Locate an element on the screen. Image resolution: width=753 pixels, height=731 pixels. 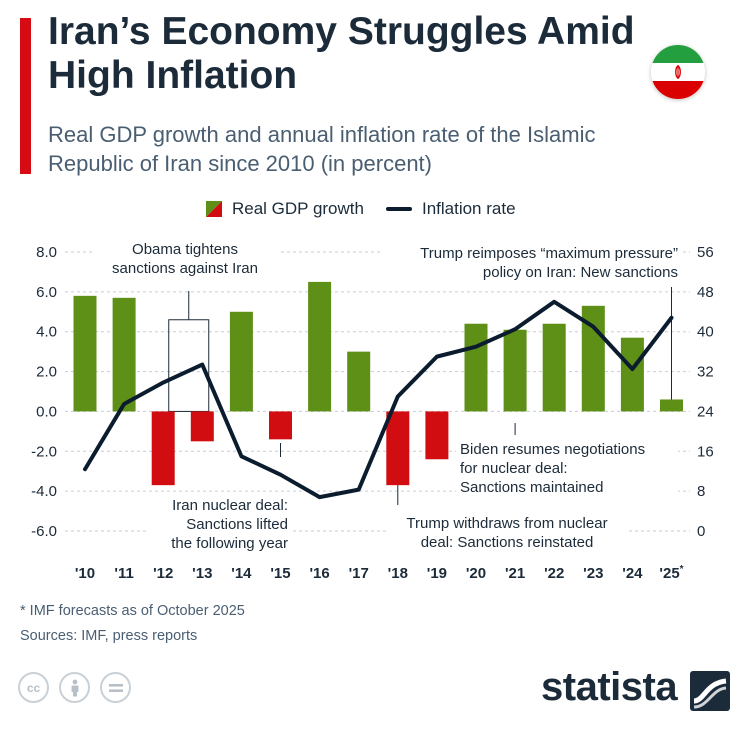
annotation-obama-box is located at coordinates (185, 260).